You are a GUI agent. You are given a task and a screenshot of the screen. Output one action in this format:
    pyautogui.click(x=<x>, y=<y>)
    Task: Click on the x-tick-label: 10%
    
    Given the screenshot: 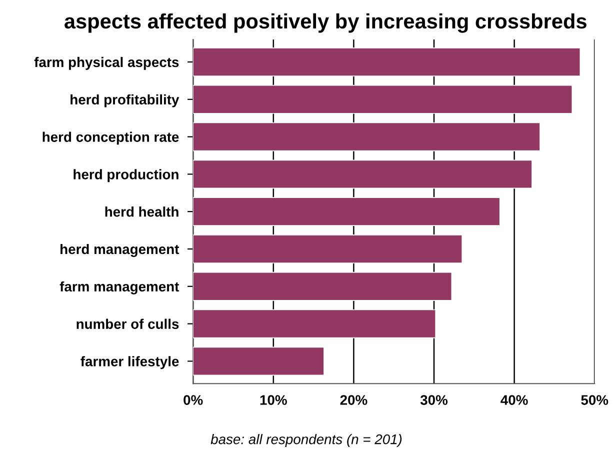 What is the action you would take?
    pyautogui.click(x=273, y=400)
    